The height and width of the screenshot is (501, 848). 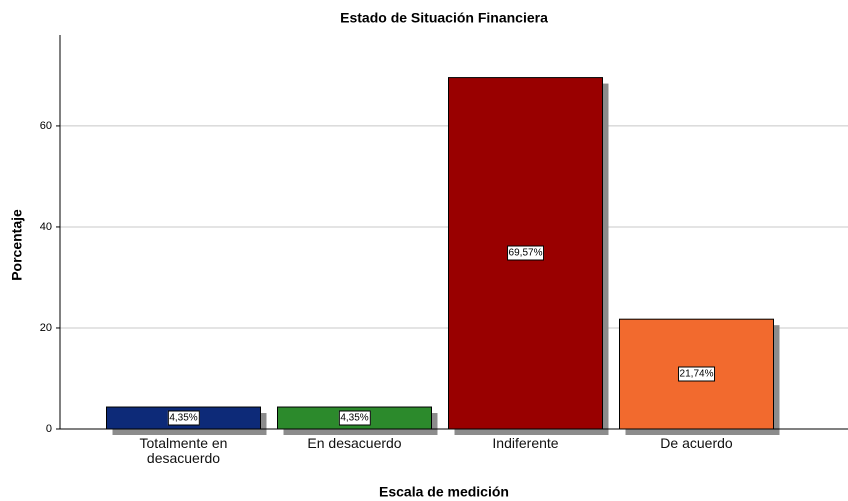 What do you see at coordinates (46, 227) in the screenshot?
I see `y-tick-label: 40` at bounding box center [46, 227].